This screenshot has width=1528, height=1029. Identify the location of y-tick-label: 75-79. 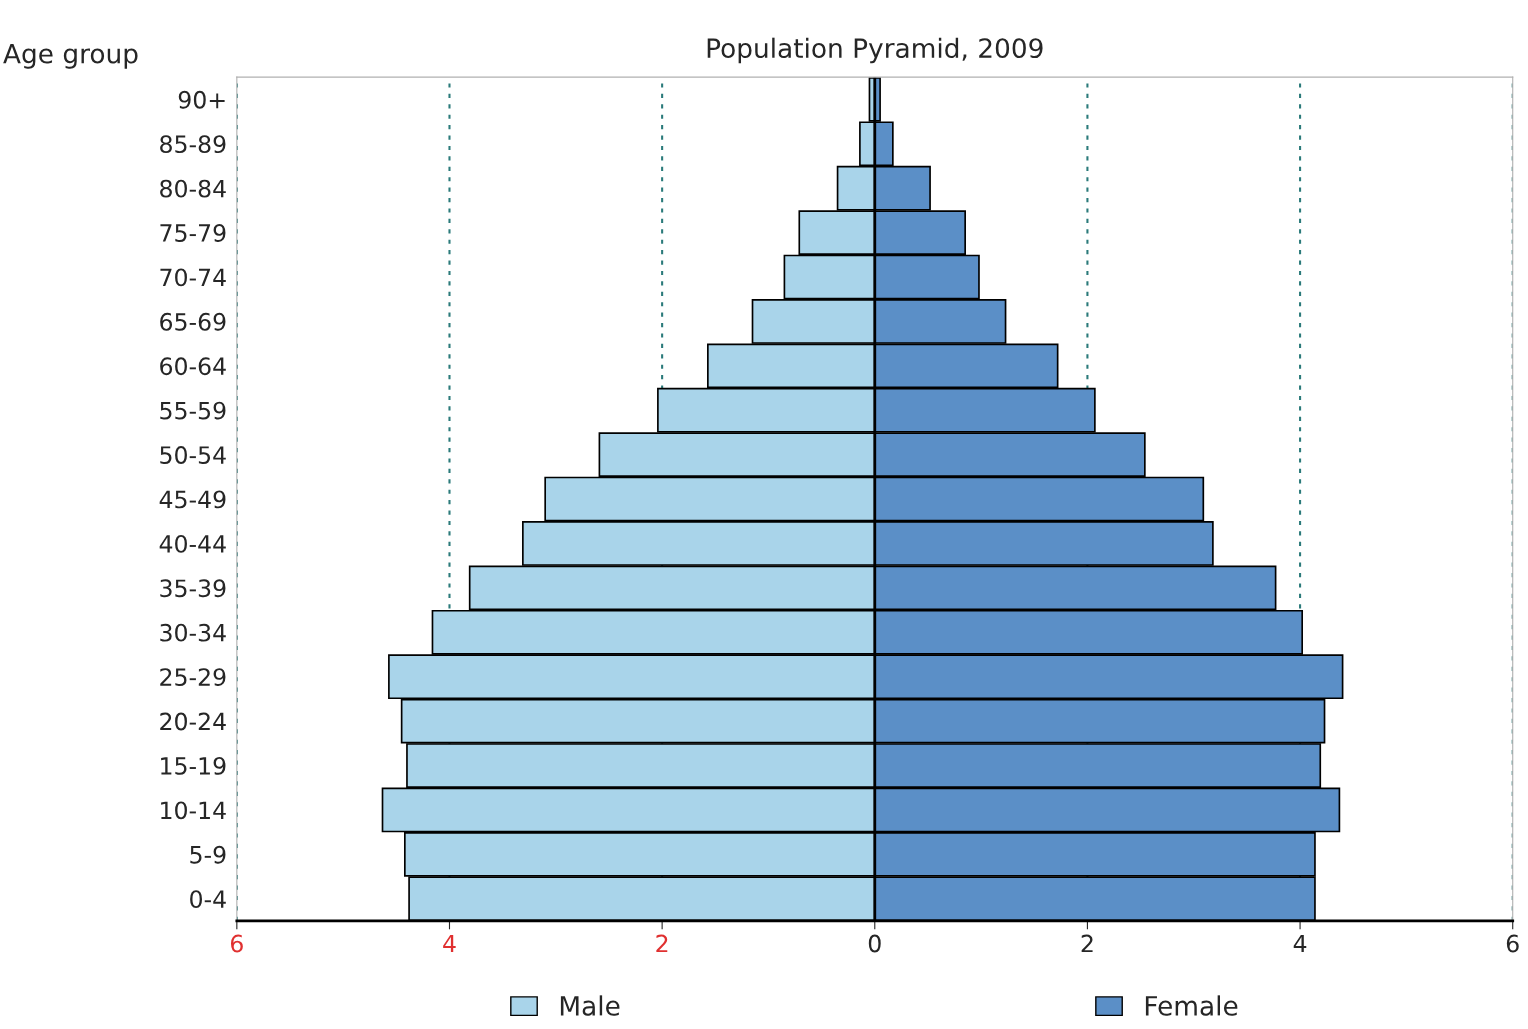
(193, 233).